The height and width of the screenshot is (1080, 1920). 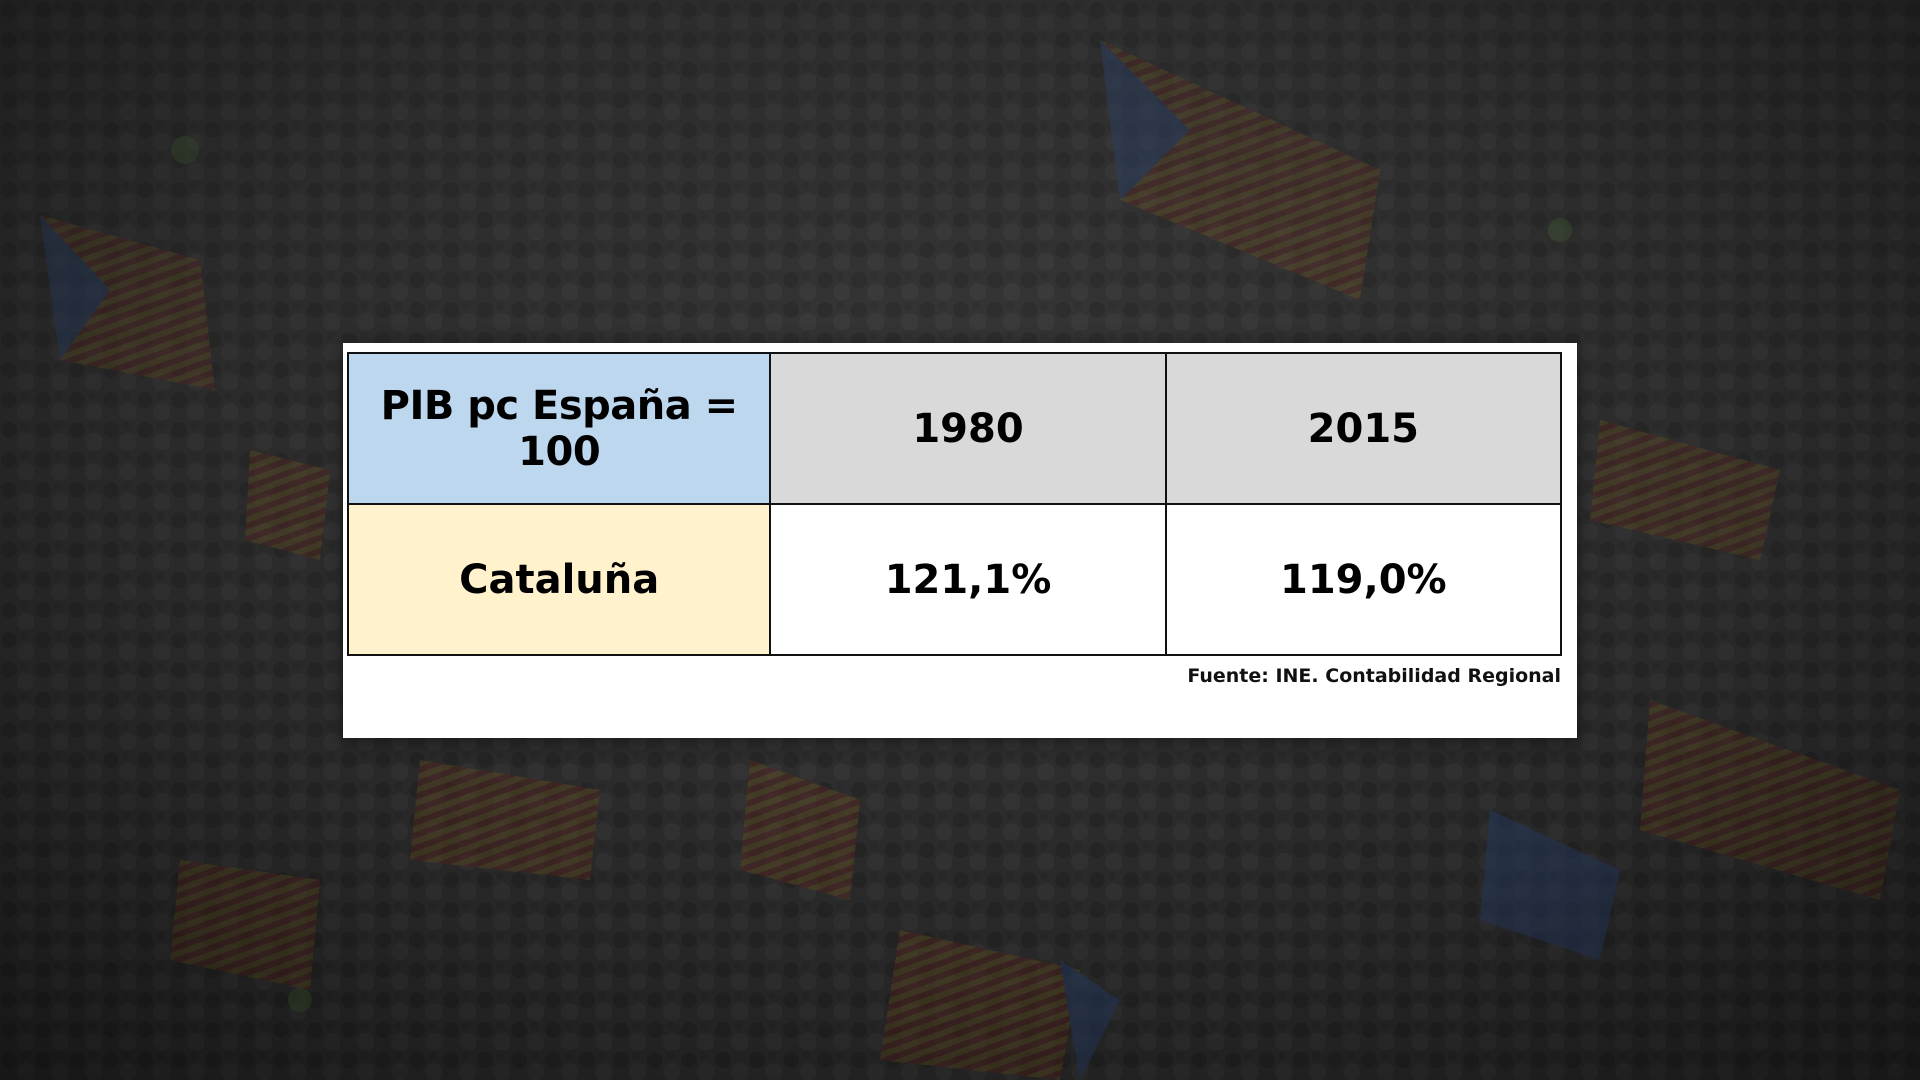 I want to click on header-row: PIB pc España = 100 1980 2015, so click(x=954, y=428).